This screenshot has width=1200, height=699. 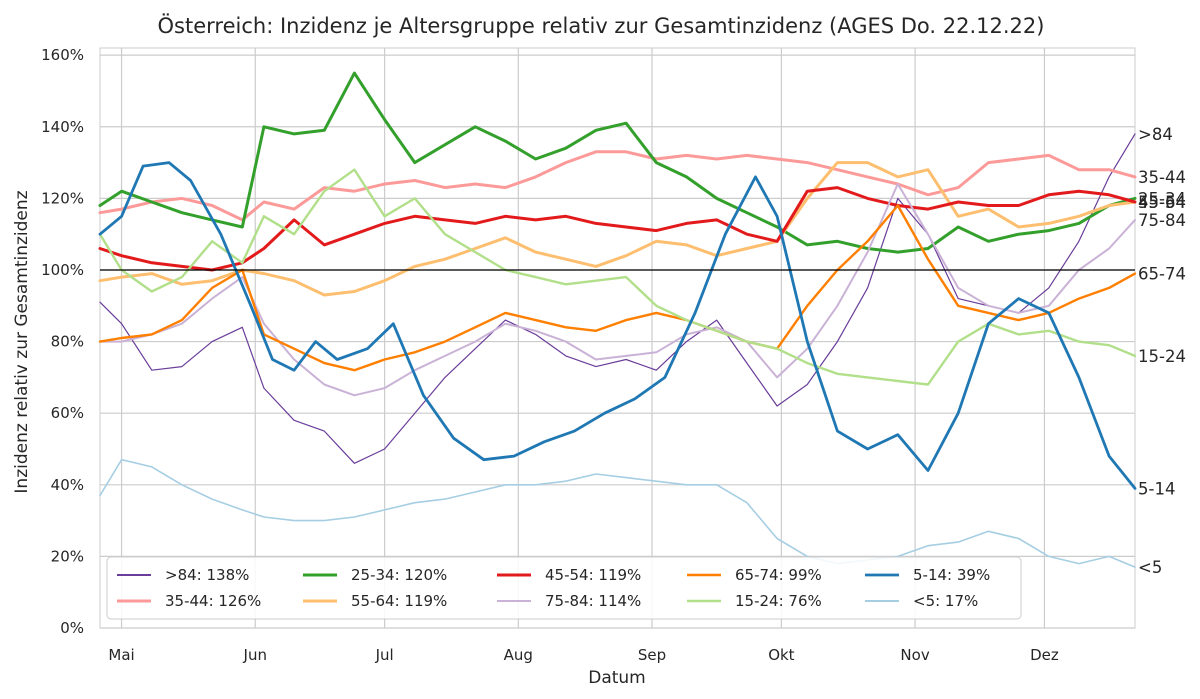 I want to click on y-tick-label: 120%, so click(x=62, y=198).